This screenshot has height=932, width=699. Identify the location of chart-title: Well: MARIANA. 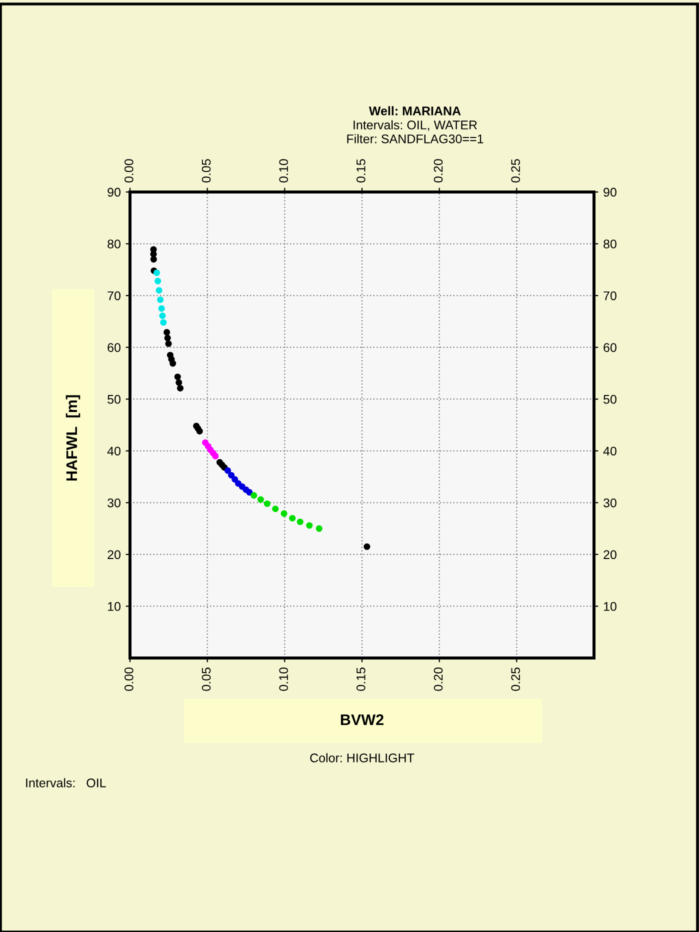
(414, 111).